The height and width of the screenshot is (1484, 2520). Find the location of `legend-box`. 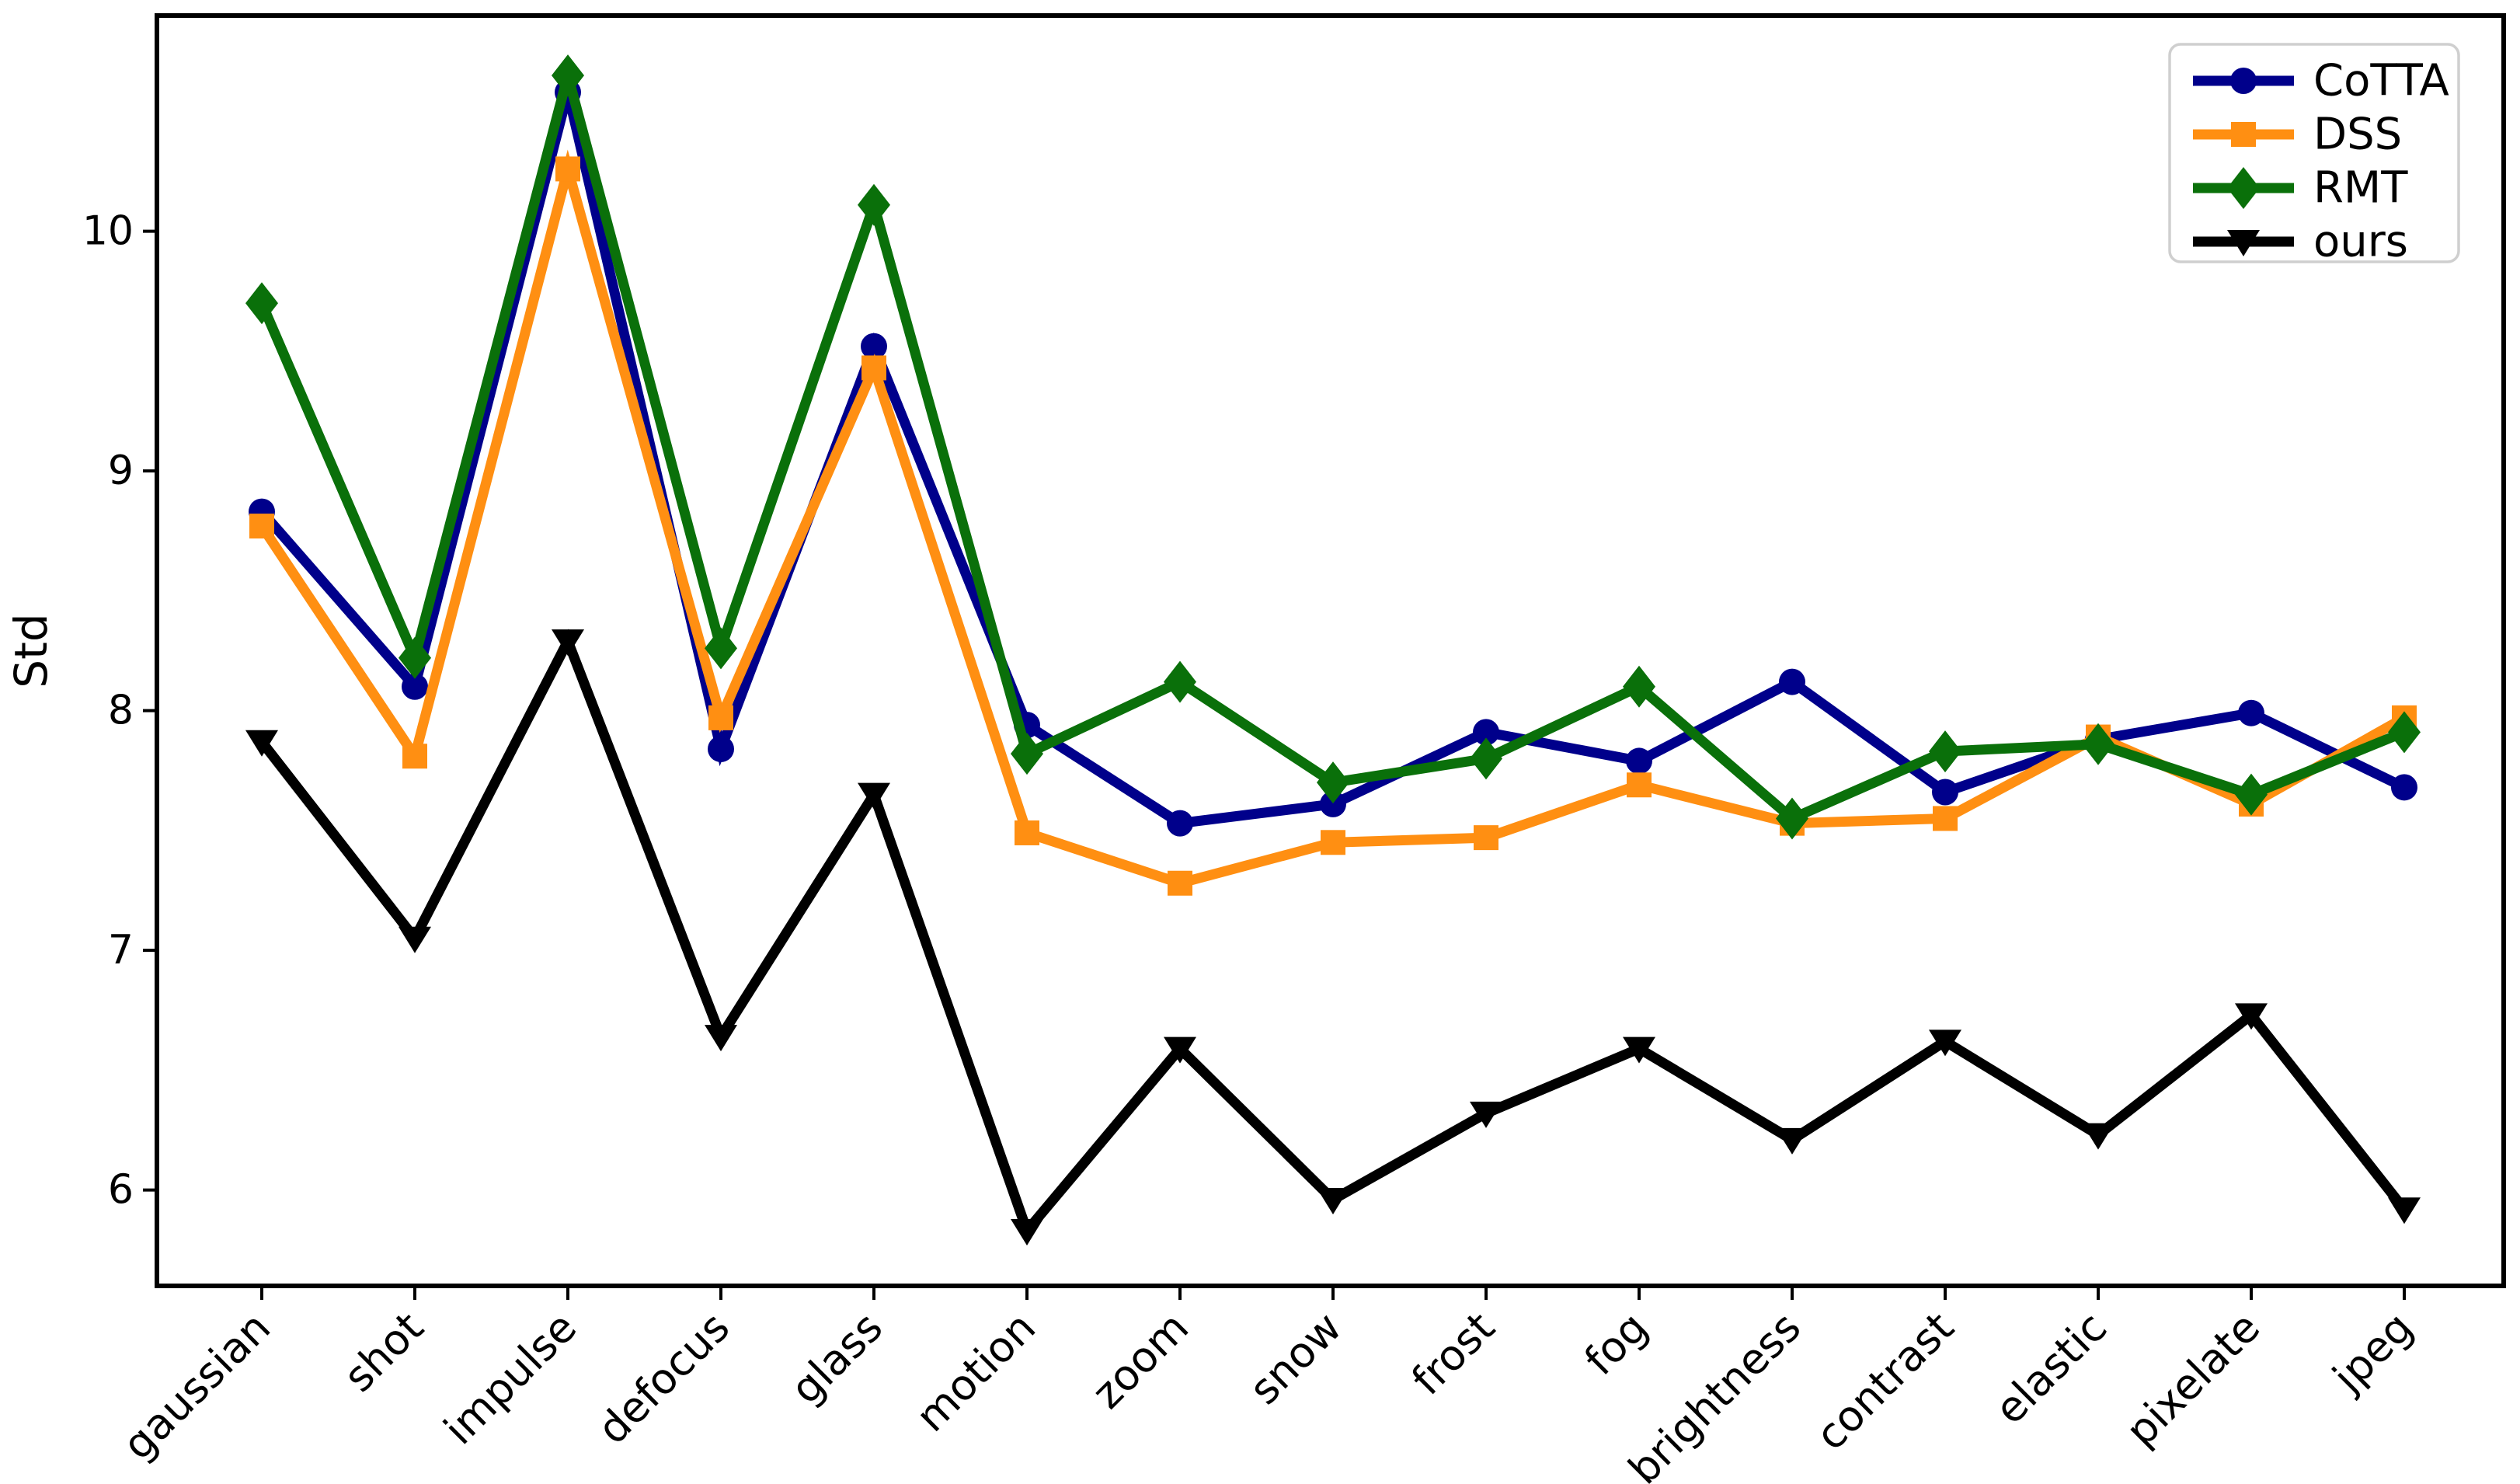

legend-box is located at coordinates (2314, 153).